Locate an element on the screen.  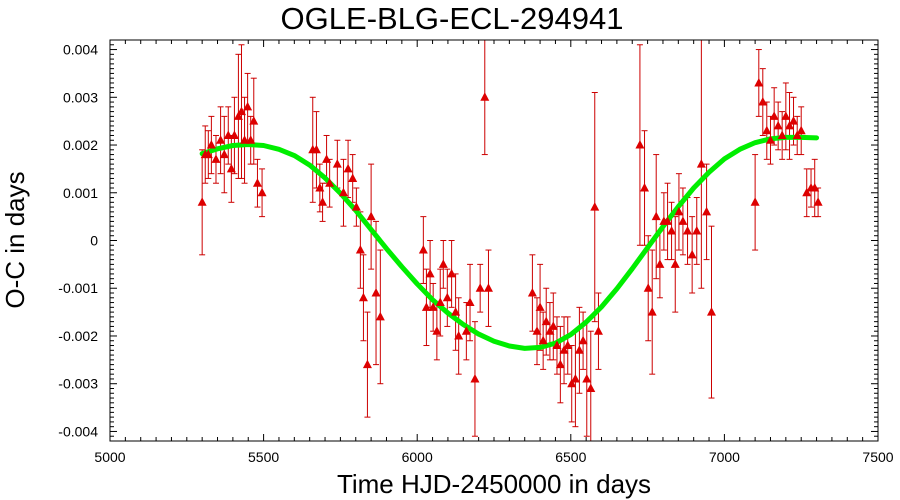
y-tick-label: 0.002 is located at coordinates (80, 145).